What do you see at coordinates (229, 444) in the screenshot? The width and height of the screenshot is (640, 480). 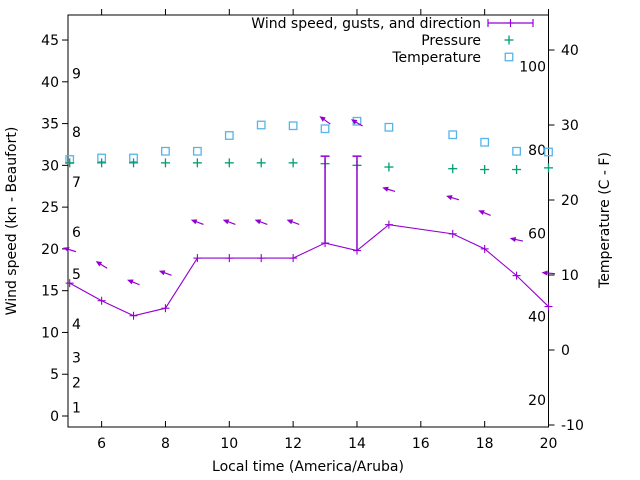 I see `x-tick-label: 10` at bounding box center [229, 444].